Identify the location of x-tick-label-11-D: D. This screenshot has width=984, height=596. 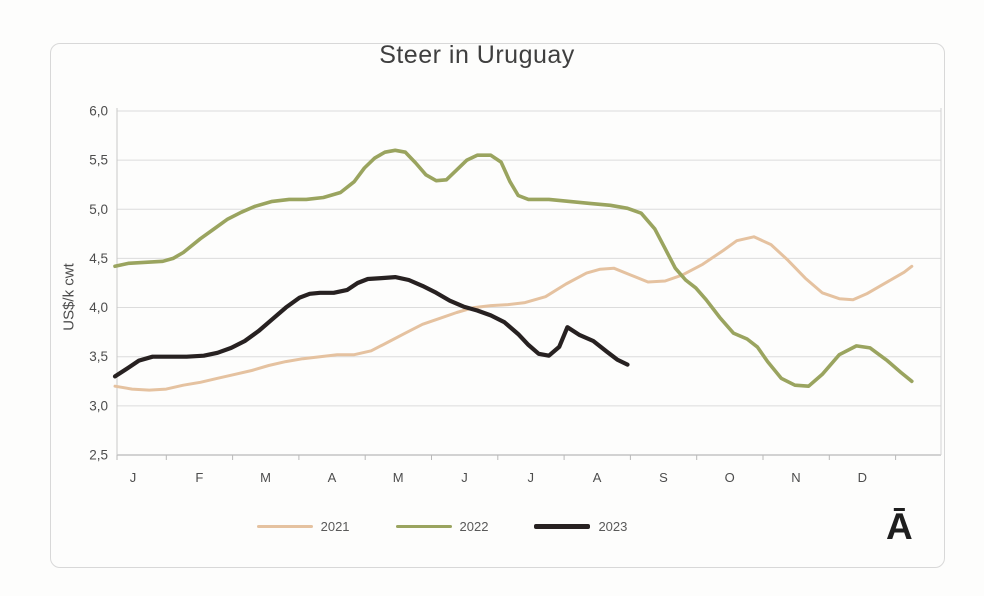
(862, 477).